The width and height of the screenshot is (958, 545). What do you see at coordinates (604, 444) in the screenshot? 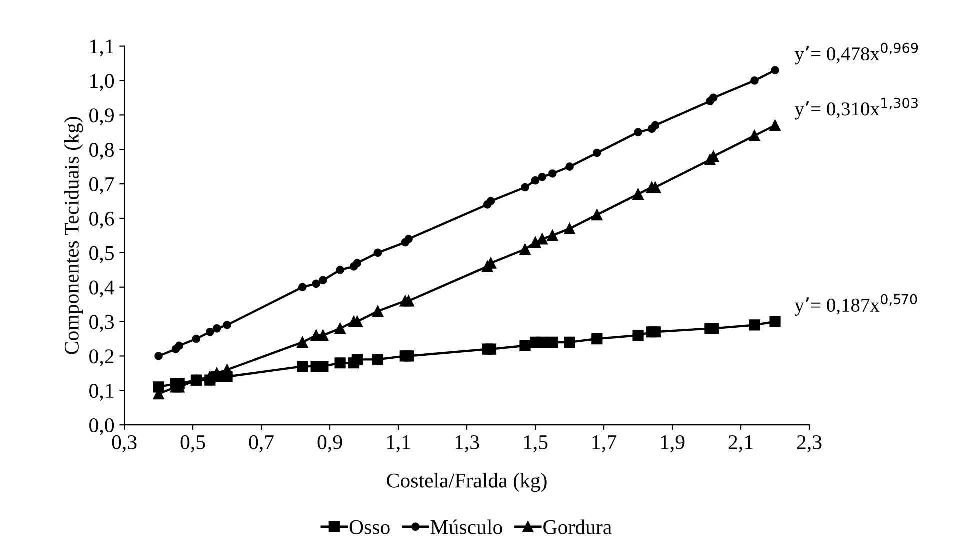
I see `x-tick-label: 1,7` at bounding box center [604, 444].